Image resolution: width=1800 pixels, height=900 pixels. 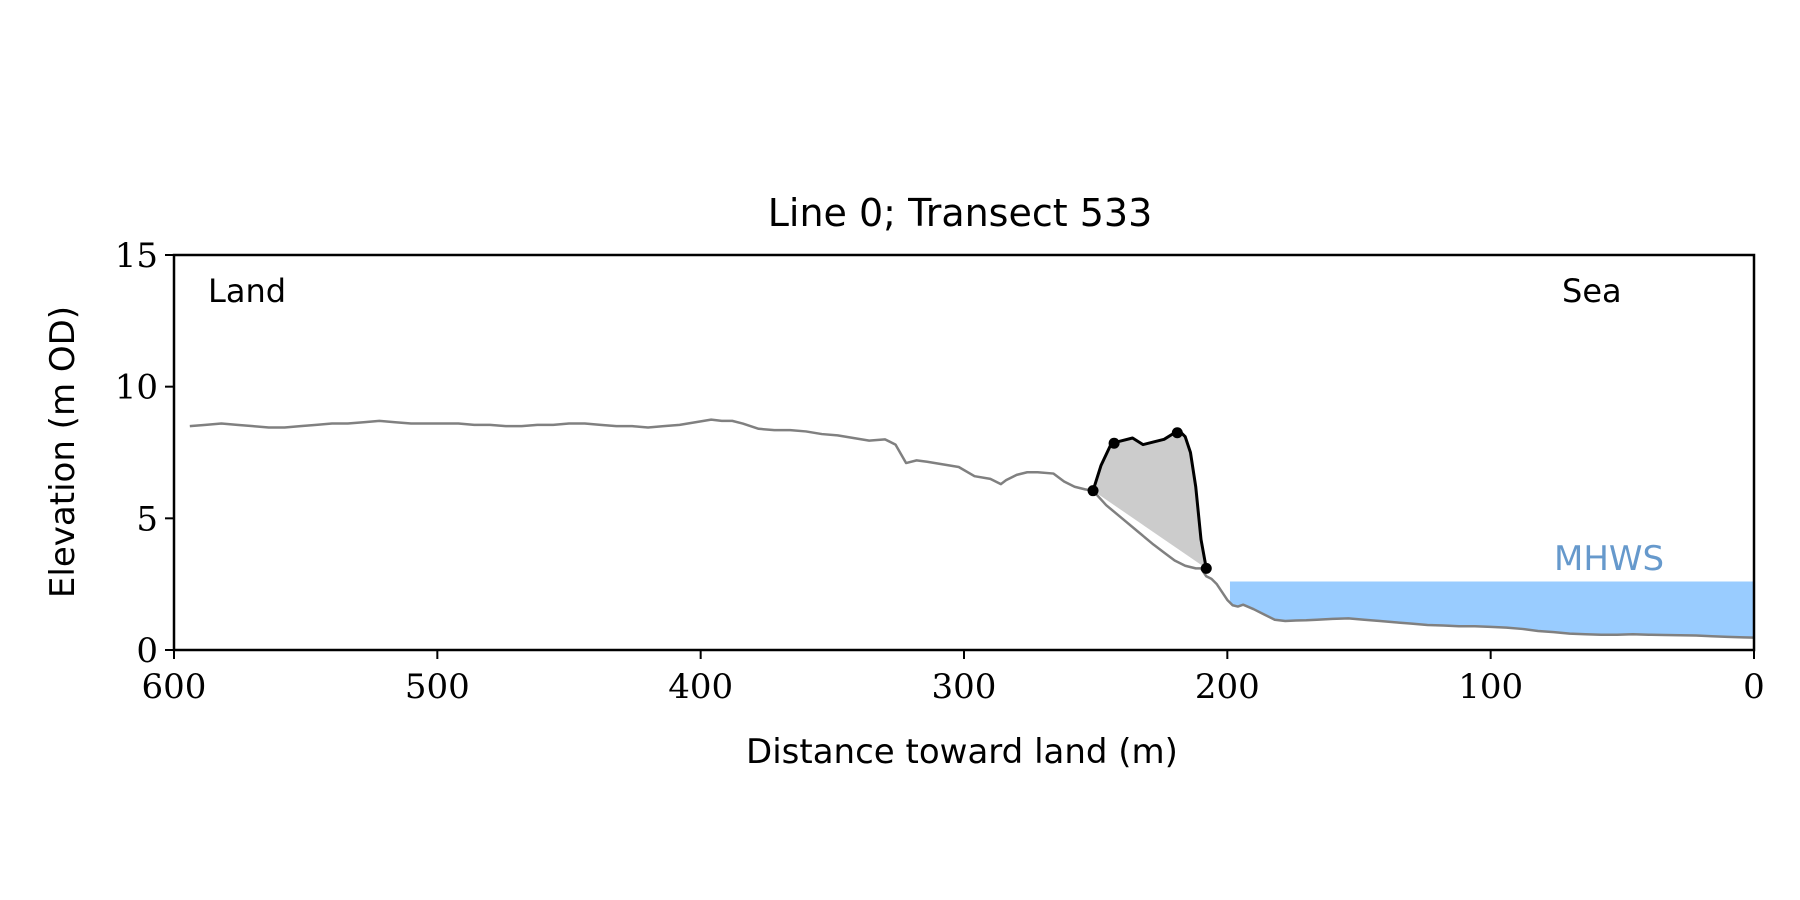 I want to click on x-tick-label: 600, so click(x=174, y=687).